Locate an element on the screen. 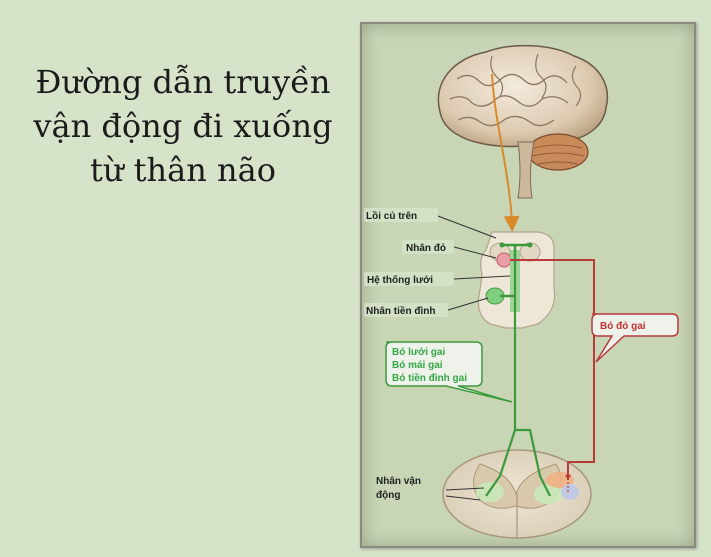 This screenshot has width=711, height=557. label-reticular-formation: Hệ thống lưới is located at coordinates (400, 280).